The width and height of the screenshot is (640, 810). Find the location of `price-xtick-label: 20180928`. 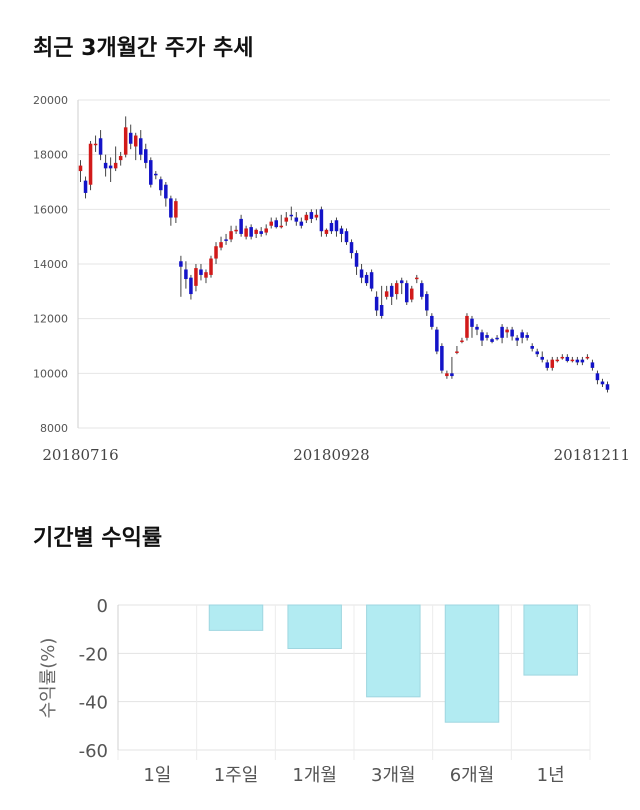

price-xtick-label: 20180928 is located at coordinates (331, 455).